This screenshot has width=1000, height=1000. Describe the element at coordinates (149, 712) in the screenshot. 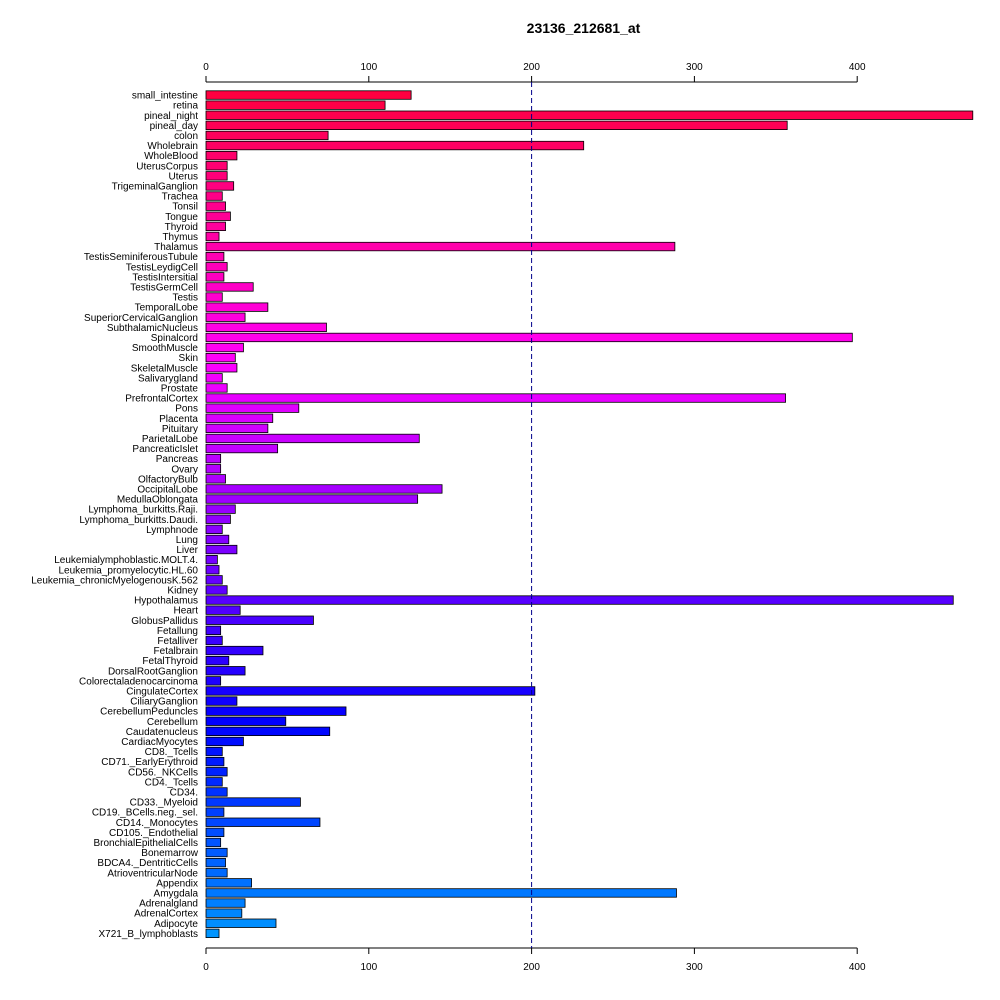

I see `category-label: CerebellumPeduncles` at that location.